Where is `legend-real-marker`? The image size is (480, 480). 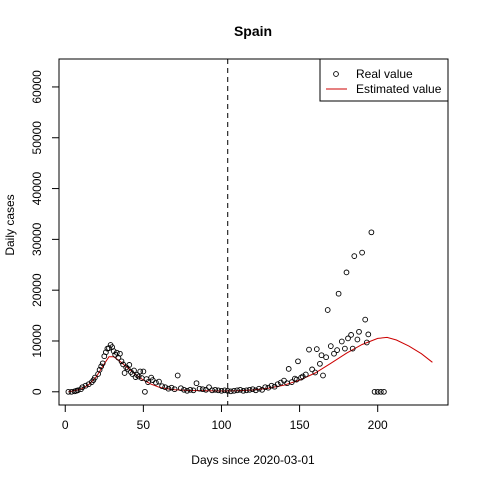
legend-real-marker is located at coordinates (336, 74).